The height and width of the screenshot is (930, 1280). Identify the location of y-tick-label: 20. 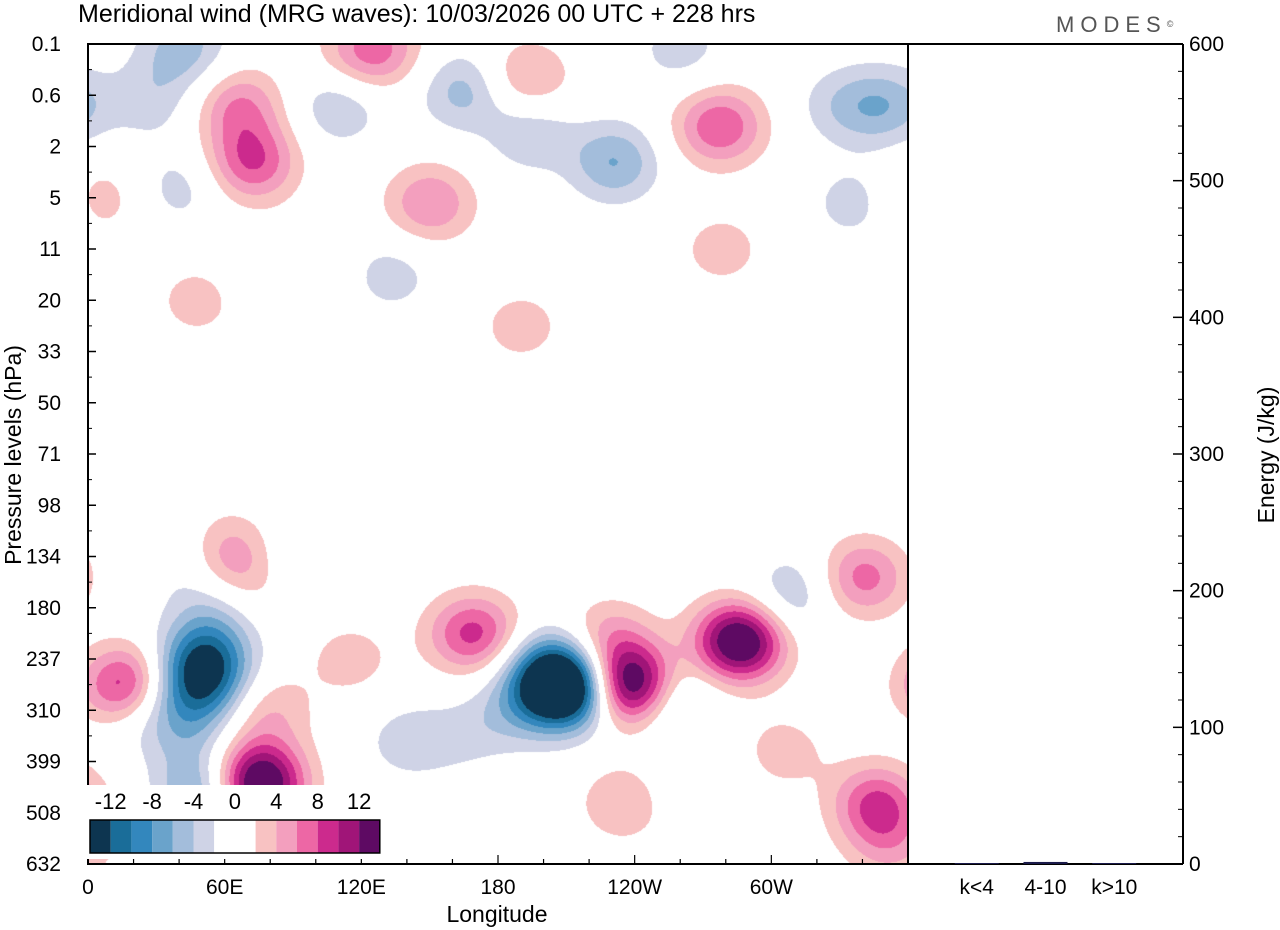
(49, 300).